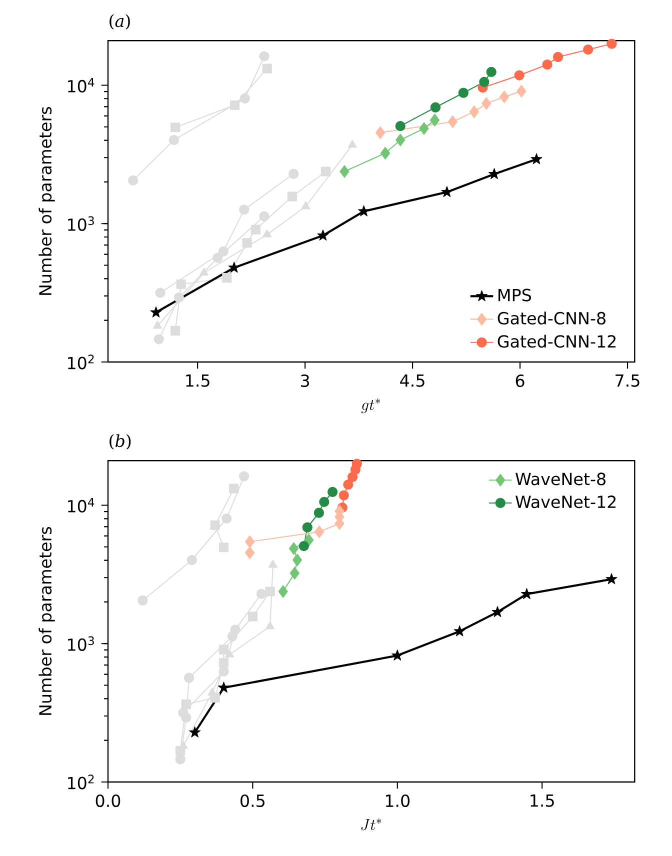 The image size is (672, 856). Describe the element at coordinates (252, 801) in the screenshot. I see `x-tick-label: 0.5` at that location.